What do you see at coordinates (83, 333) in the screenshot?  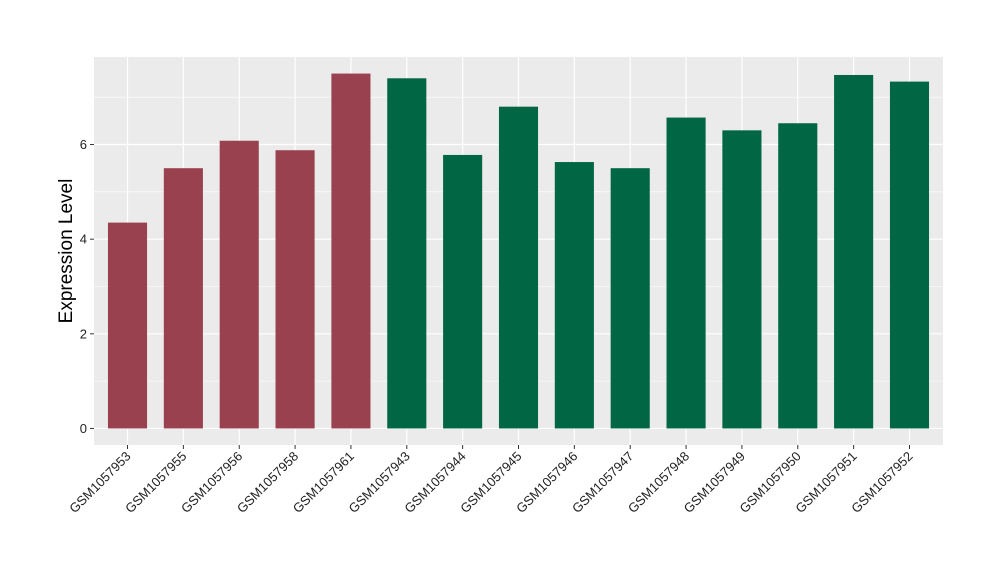 I see `y-tick-label: 2` at bounding box center [83, 333].